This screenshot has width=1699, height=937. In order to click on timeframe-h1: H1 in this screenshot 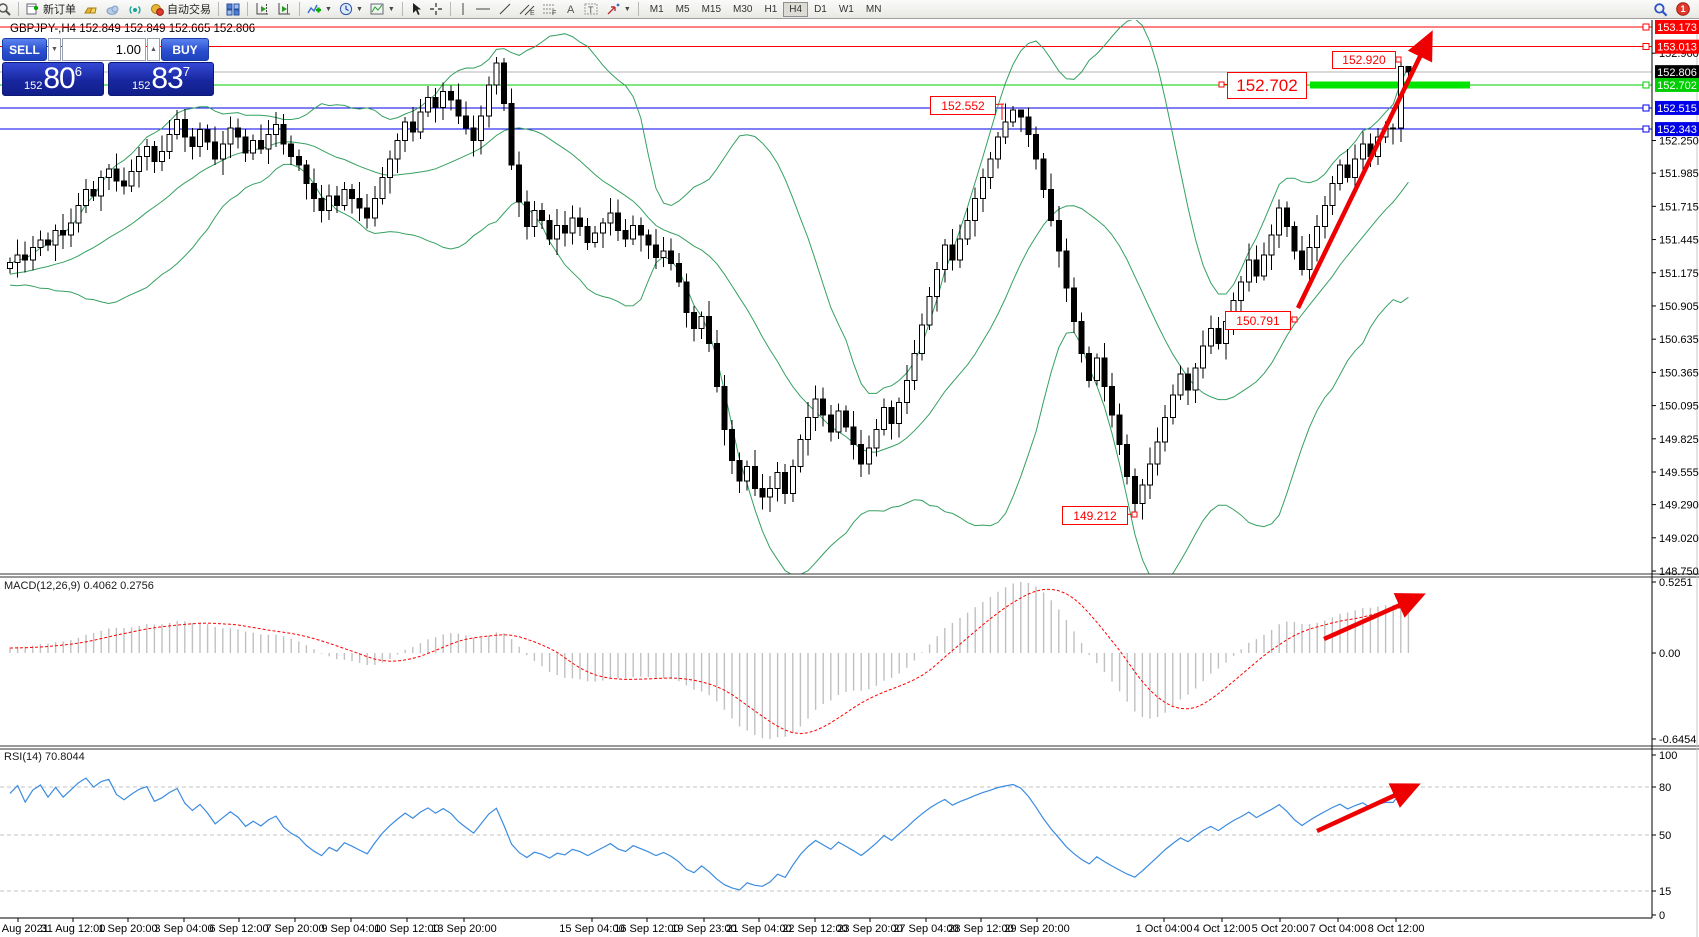, I will do `click(771, 9)`.